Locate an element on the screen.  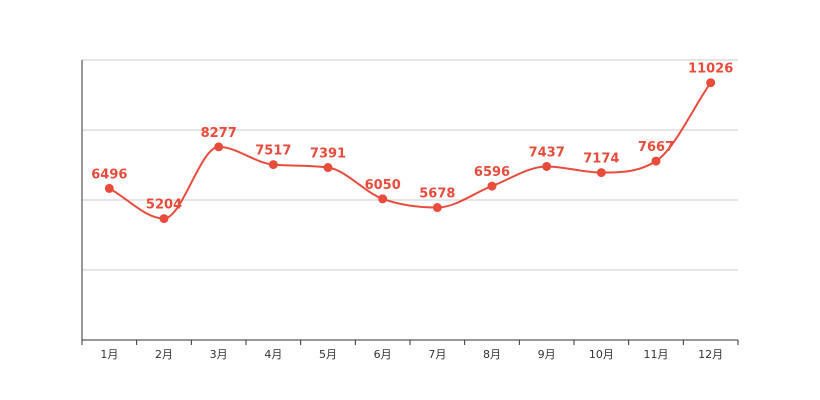
data-label: 7174 is located at coordinates (601, 159).